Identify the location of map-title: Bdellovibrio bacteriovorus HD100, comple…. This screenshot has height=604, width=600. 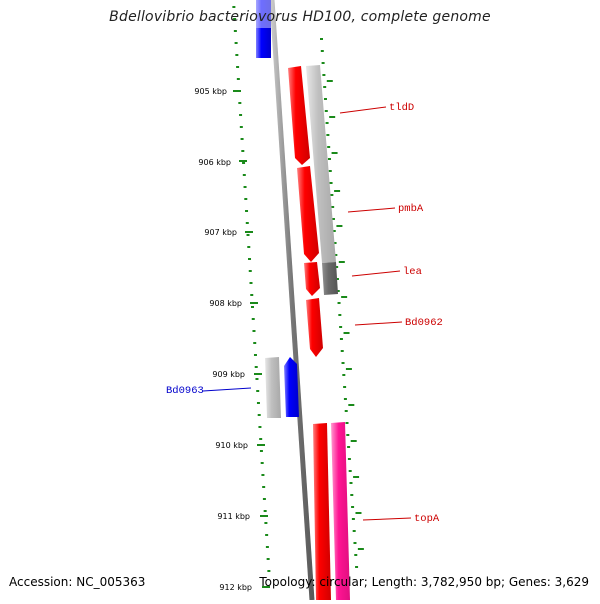
(300, 17).